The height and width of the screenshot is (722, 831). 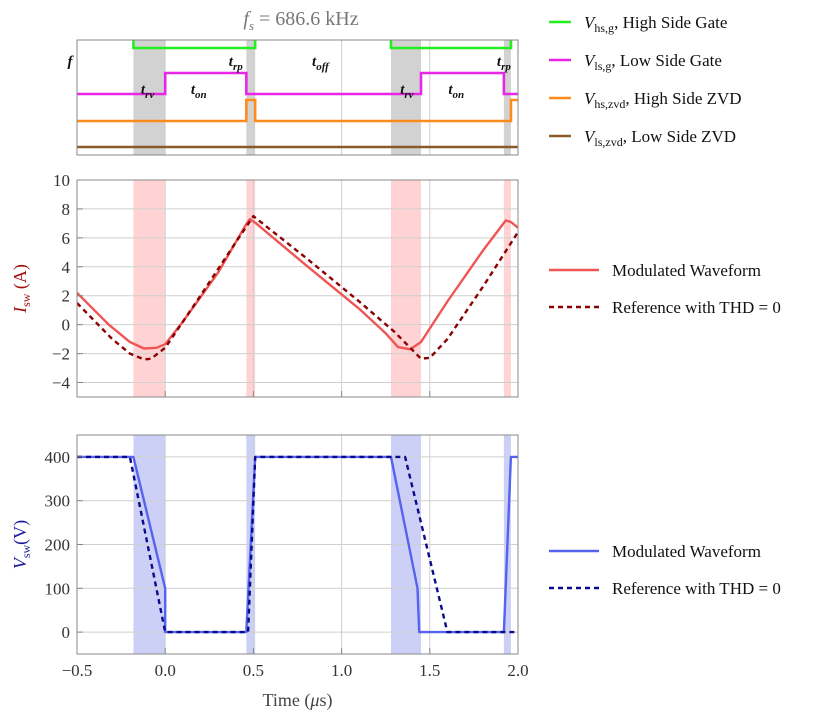 What do you see at coordinates (21, 544) in the screenshot?
I see `voltage-ylabel: Vsw(V)` at bounding box center [21, 544].